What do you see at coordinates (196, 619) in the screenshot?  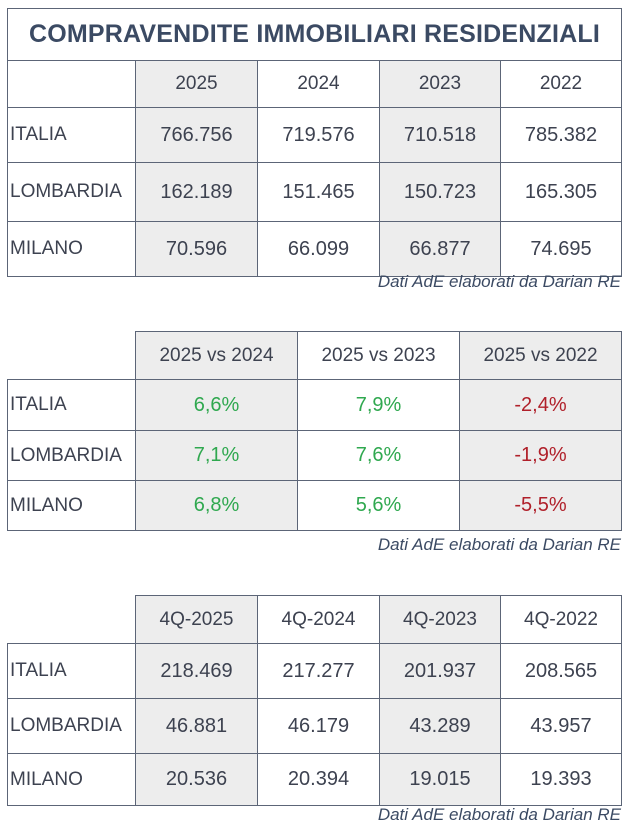 I see `column-header: 4Q-2025` at bounding box center [196, 619].